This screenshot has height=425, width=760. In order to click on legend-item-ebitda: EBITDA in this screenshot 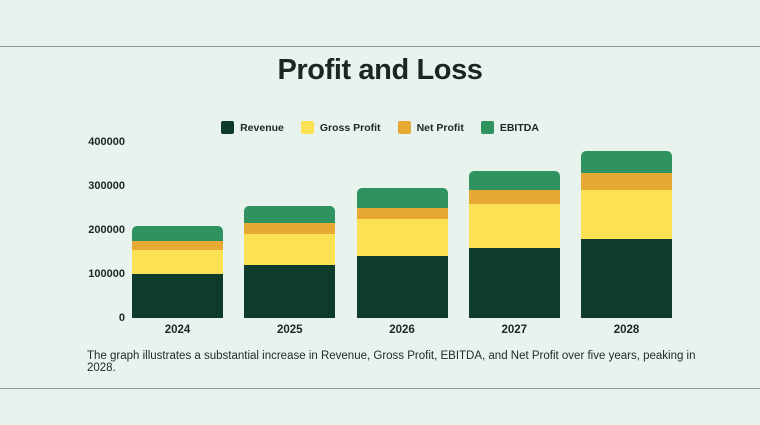, I will do `click(509, 127)`.